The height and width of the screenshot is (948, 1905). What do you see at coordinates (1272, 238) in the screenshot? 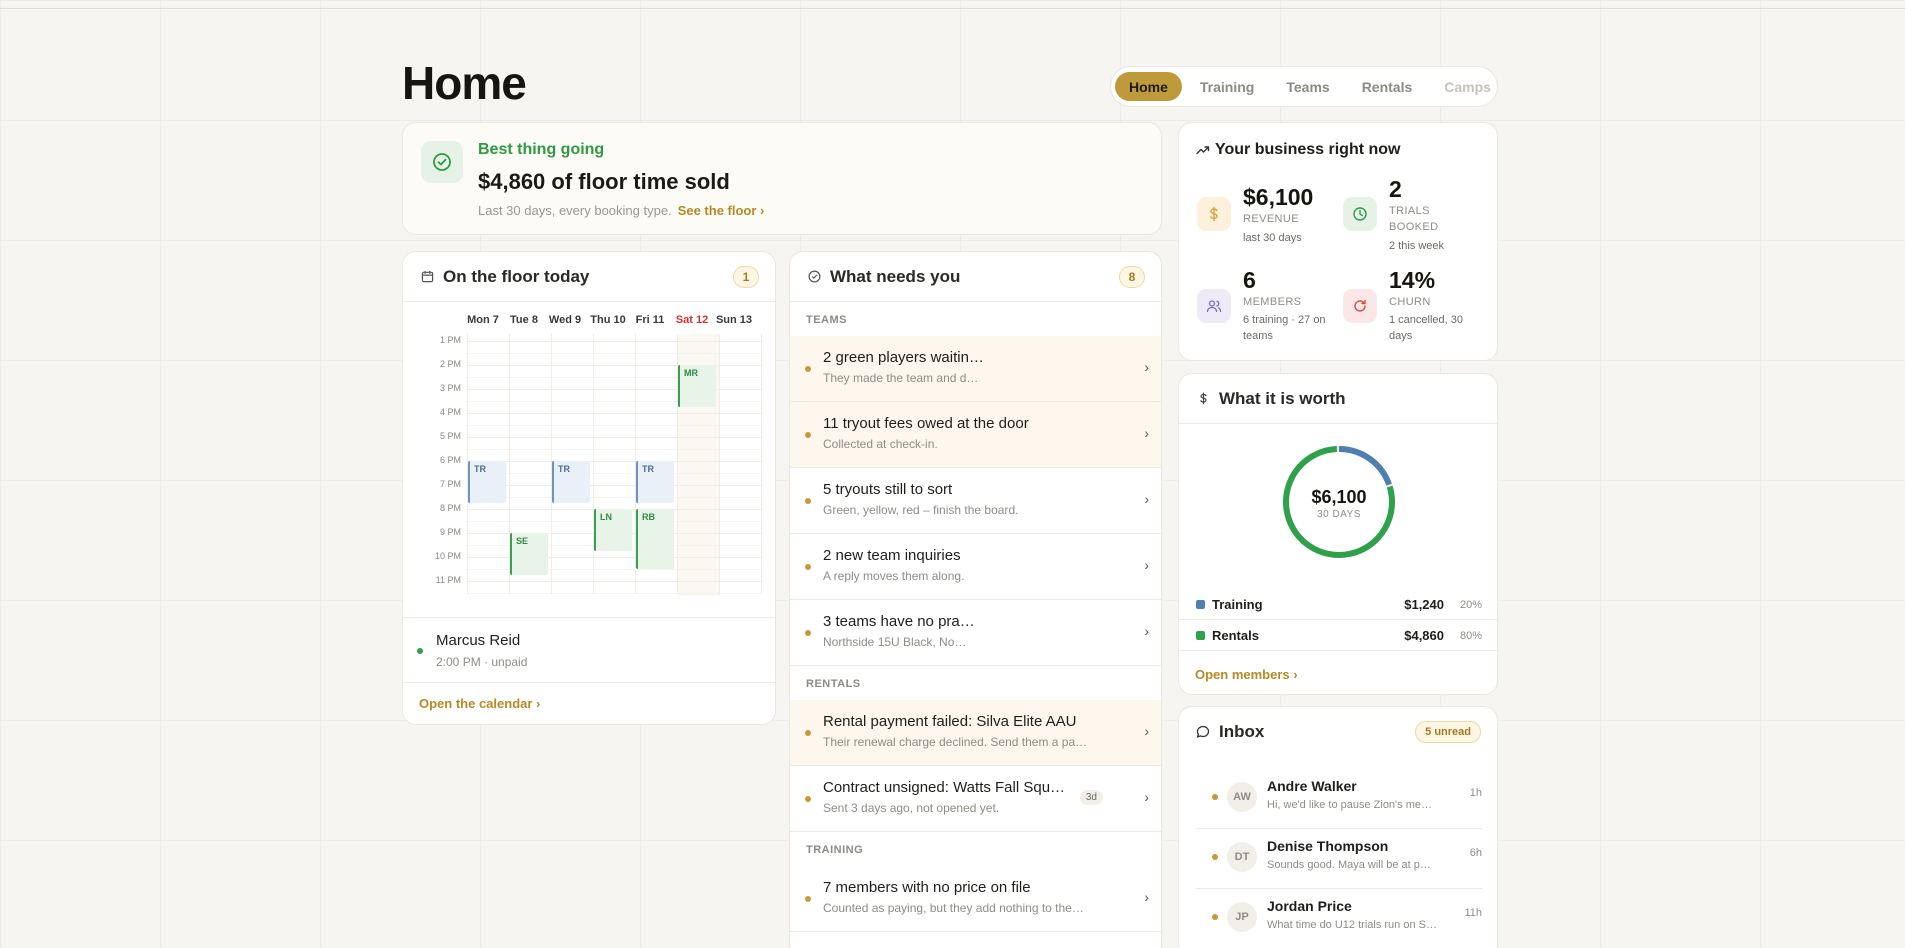
I see `revenue-sub: last 30 days` at bounding box center [1272, 238].